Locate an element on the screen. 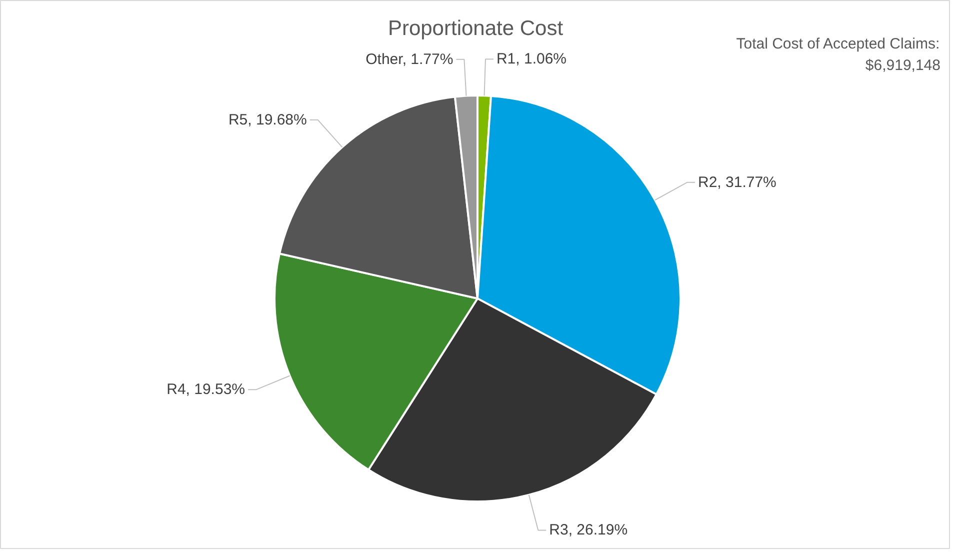 This screenshot has height=553, width=954. text: Total Cost of Accepted Claims: $6,919,148 is located at coordinates (838, 55).